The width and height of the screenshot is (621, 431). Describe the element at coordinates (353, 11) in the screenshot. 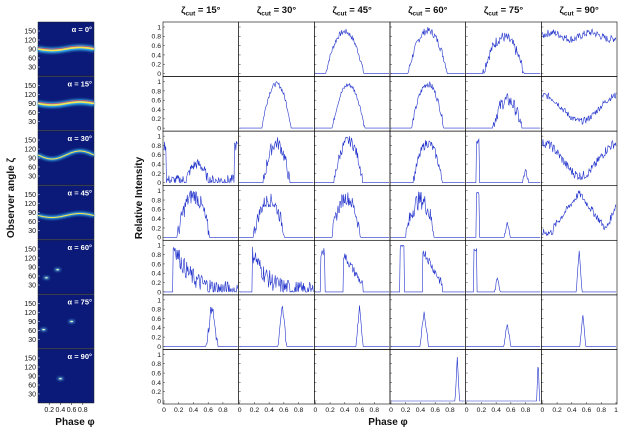

I see `column-header: ζcut = 45°` at that location.